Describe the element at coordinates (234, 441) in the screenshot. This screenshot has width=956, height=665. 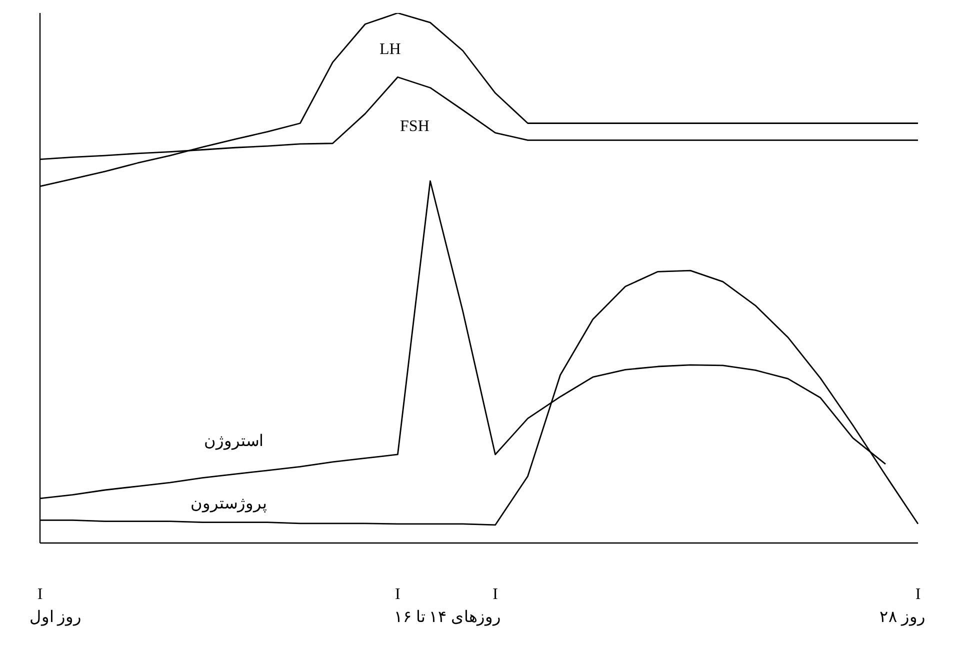
I see `series-label: استروژن` at that location.